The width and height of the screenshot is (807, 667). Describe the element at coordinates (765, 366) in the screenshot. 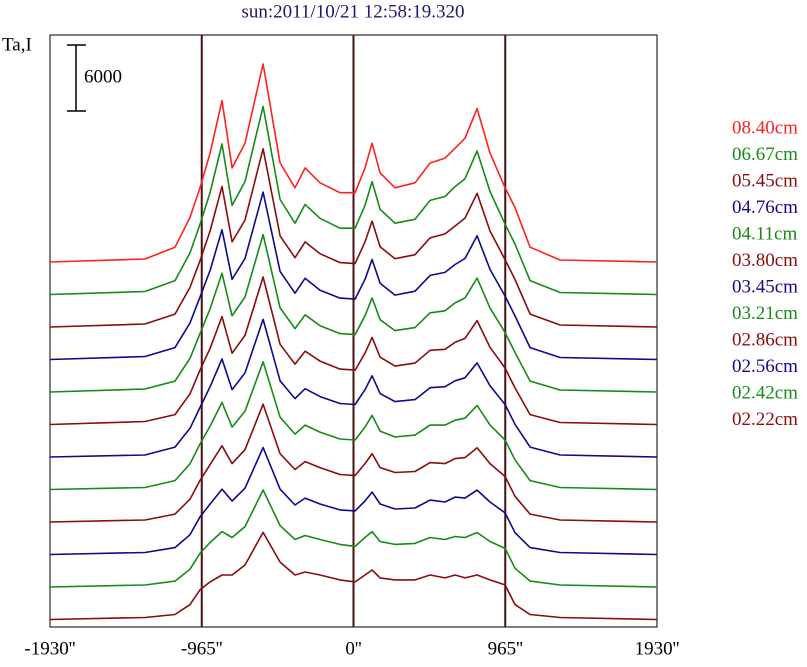

I see `legend-entry: 02.56cm` at that location.